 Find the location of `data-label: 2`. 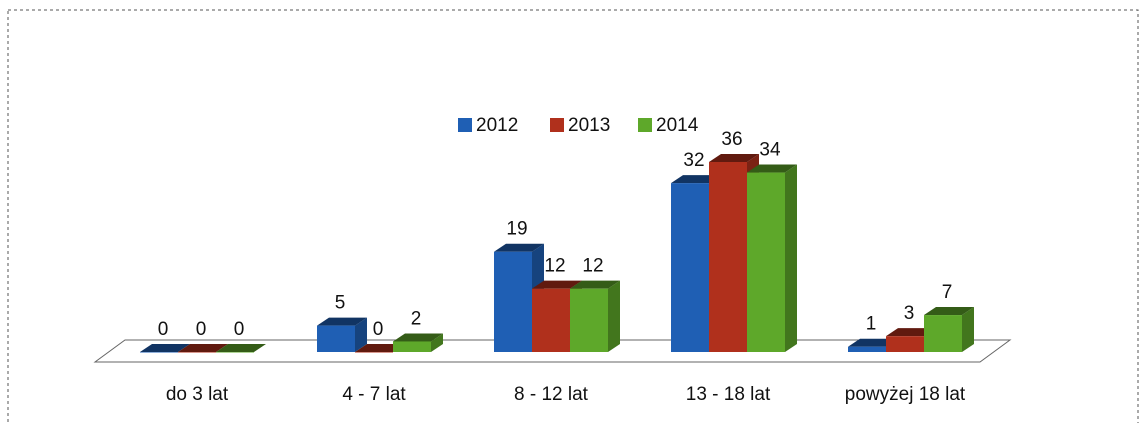

data-label: 2 is located at coordinates (416, 318).